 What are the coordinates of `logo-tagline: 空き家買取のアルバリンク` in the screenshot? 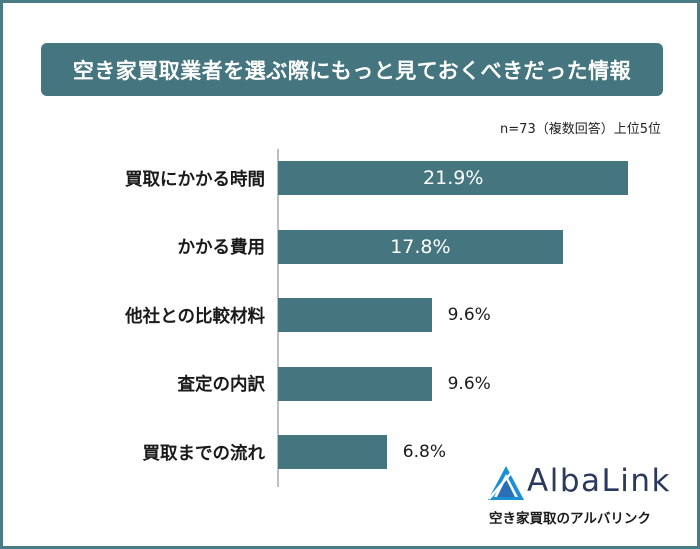 It's located at (570, 519).